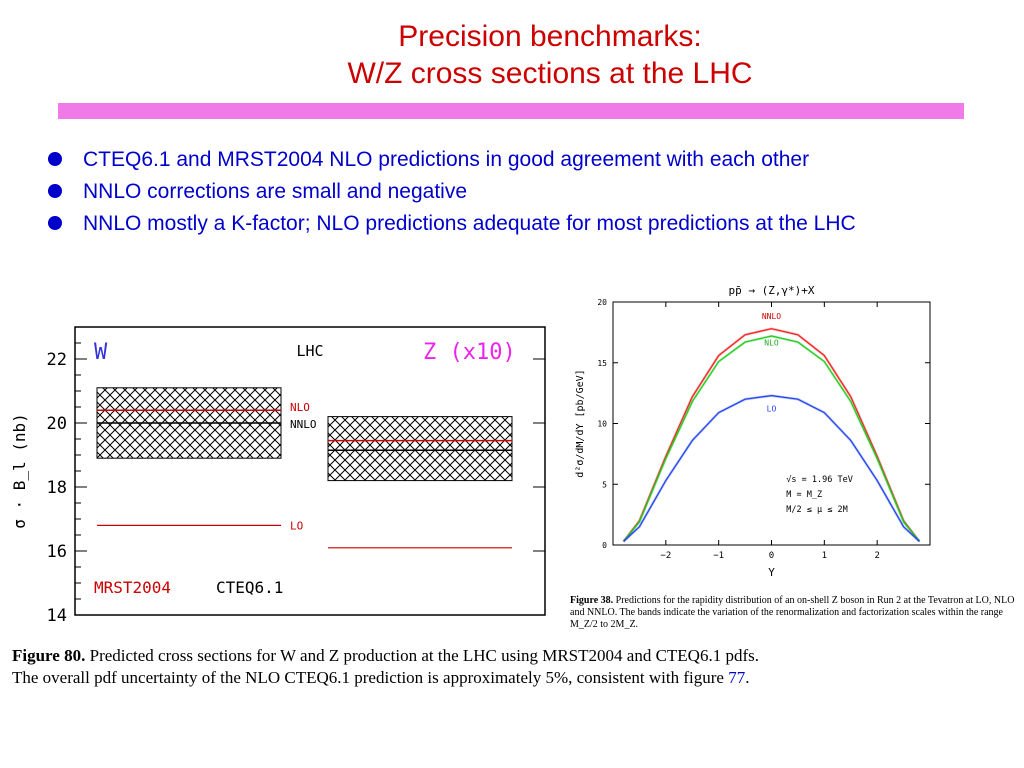 This screenshot has width=1024, height=768. What do you see at coordinates (816, 510) in the screenshot?
I see `annotation: M/2 ≤ μ ≤ 2M` at bounding box center [816, 510].